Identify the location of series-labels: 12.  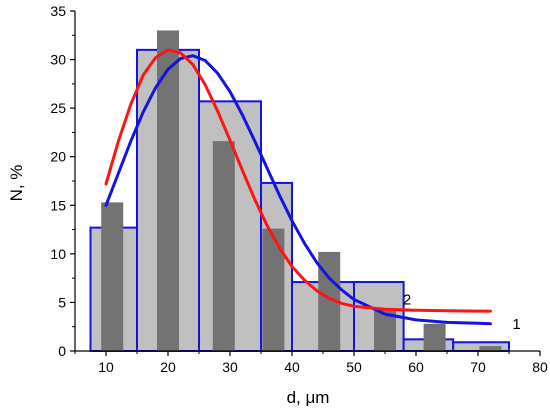
(462, 312).